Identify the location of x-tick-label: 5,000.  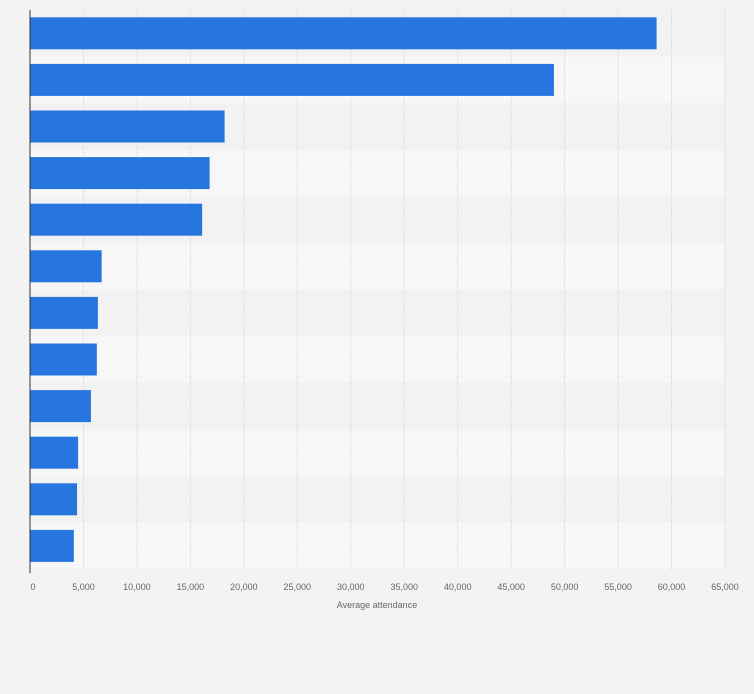
(83, 587).